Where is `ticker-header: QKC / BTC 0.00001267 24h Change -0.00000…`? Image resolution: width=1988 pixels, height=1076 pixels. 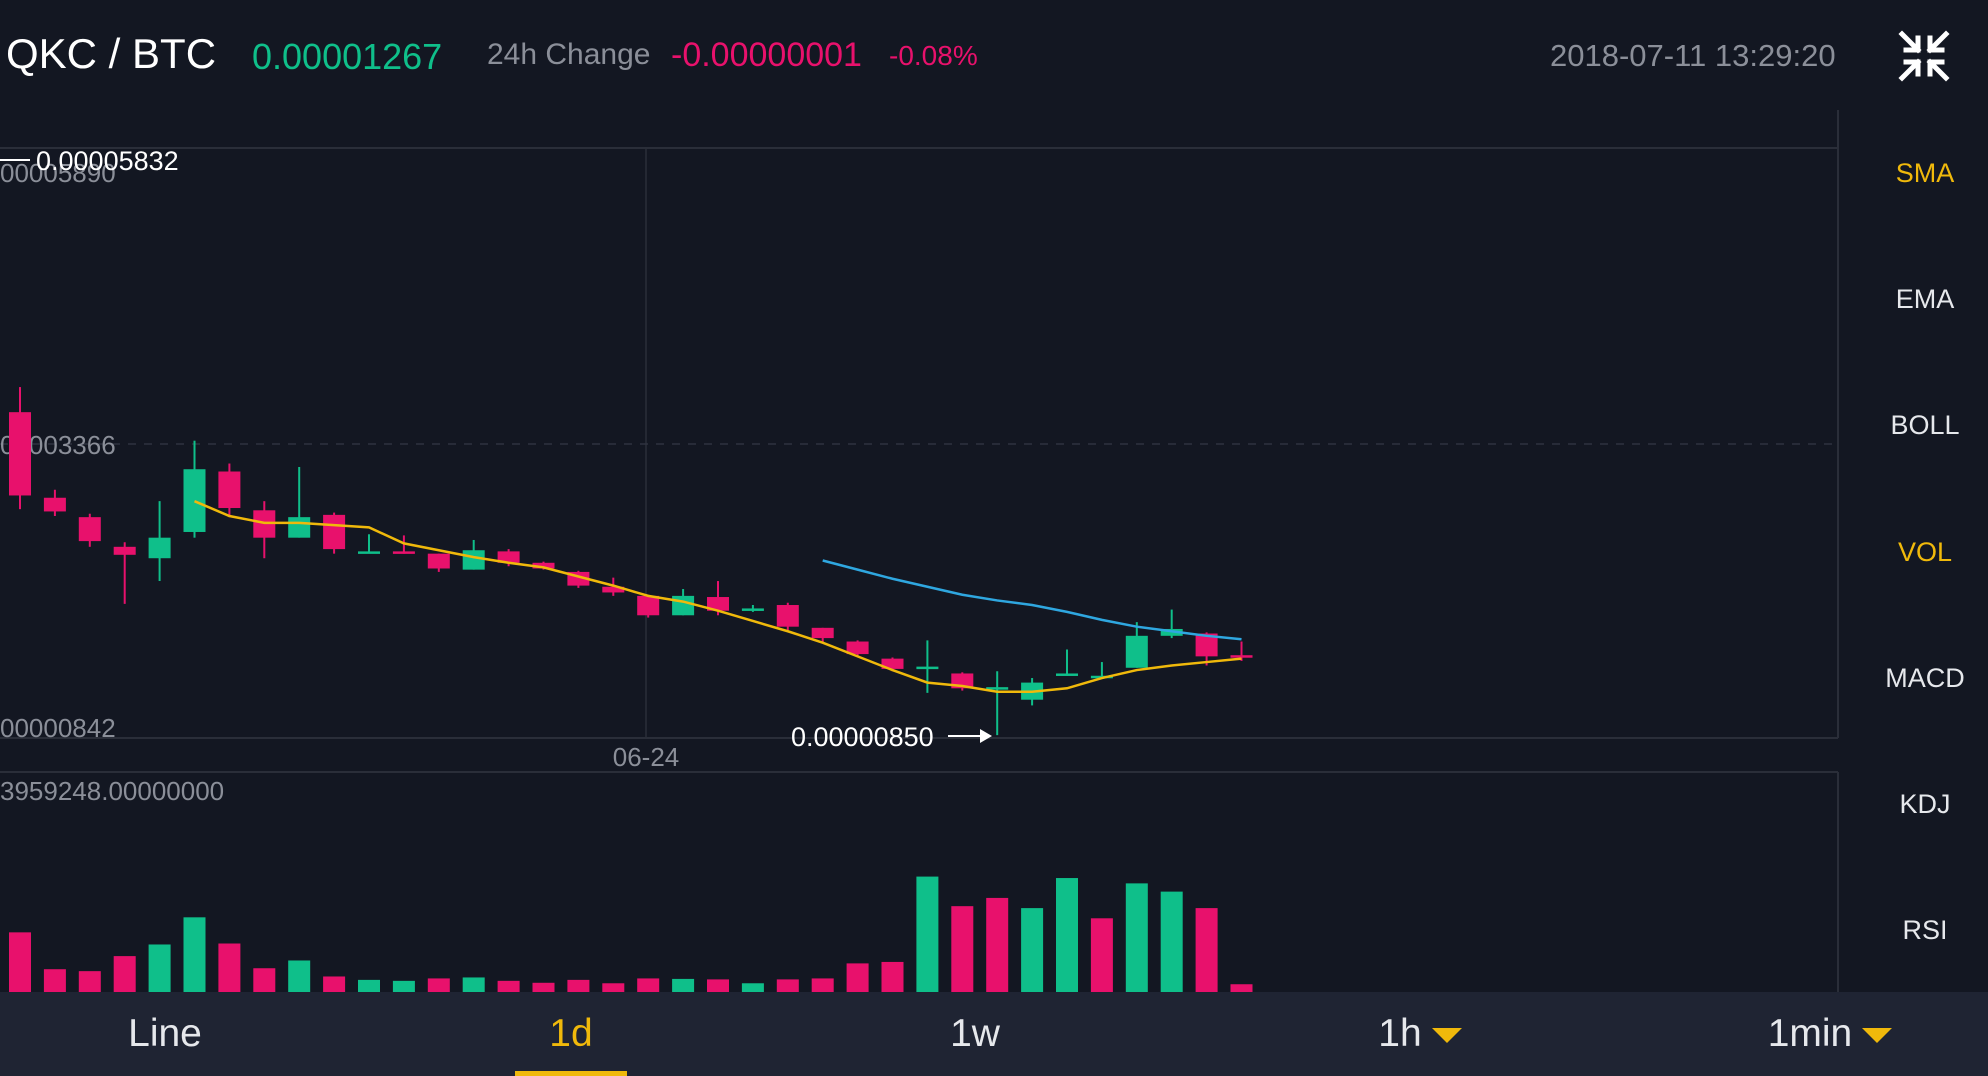 ticker-header: QKC / BTC 0.00001267 24h Change -0.00000… is located at coordinates (994, 55).